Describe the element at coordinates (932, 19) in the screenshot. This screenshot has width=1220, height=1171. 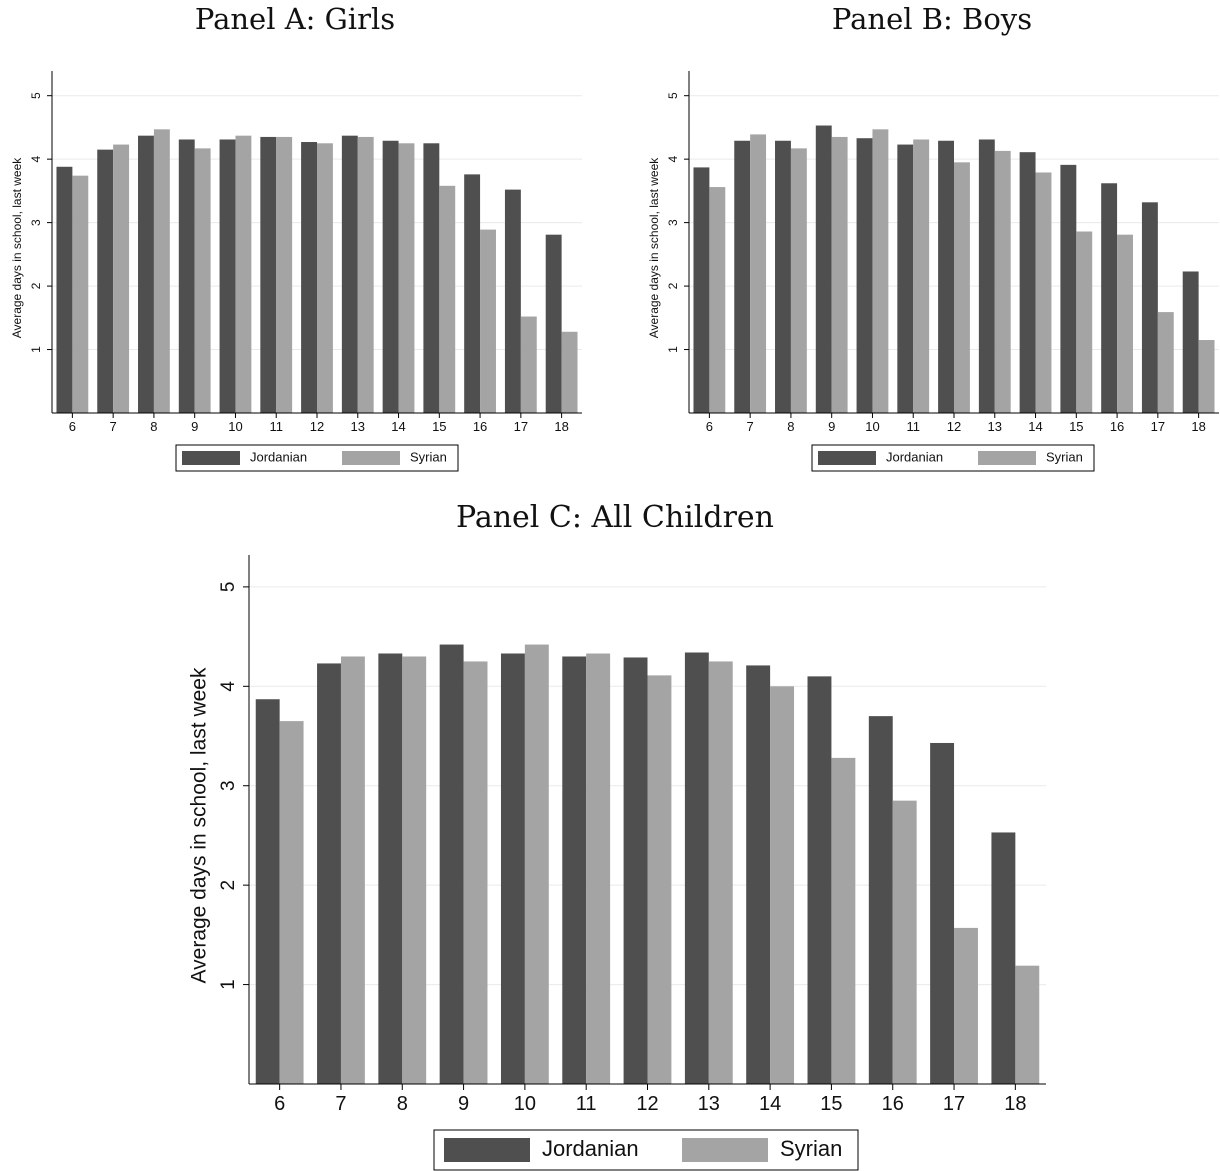
I see `panel-b-title: Panel B: Boys` at that location.